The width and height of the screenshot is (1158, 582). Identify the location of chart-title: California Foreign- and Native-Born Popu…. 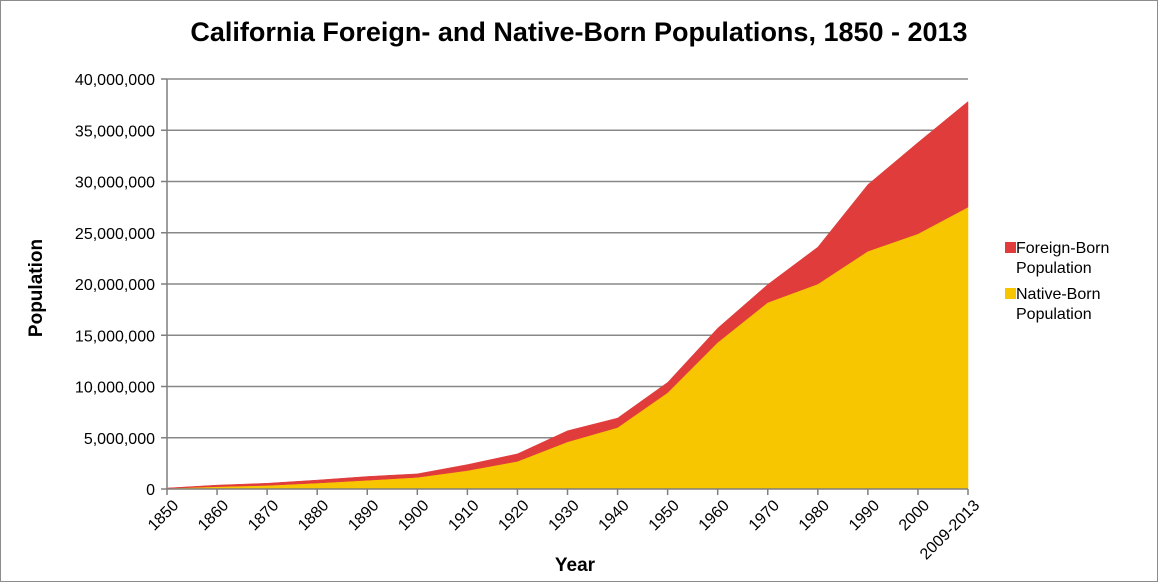
(578, 32).